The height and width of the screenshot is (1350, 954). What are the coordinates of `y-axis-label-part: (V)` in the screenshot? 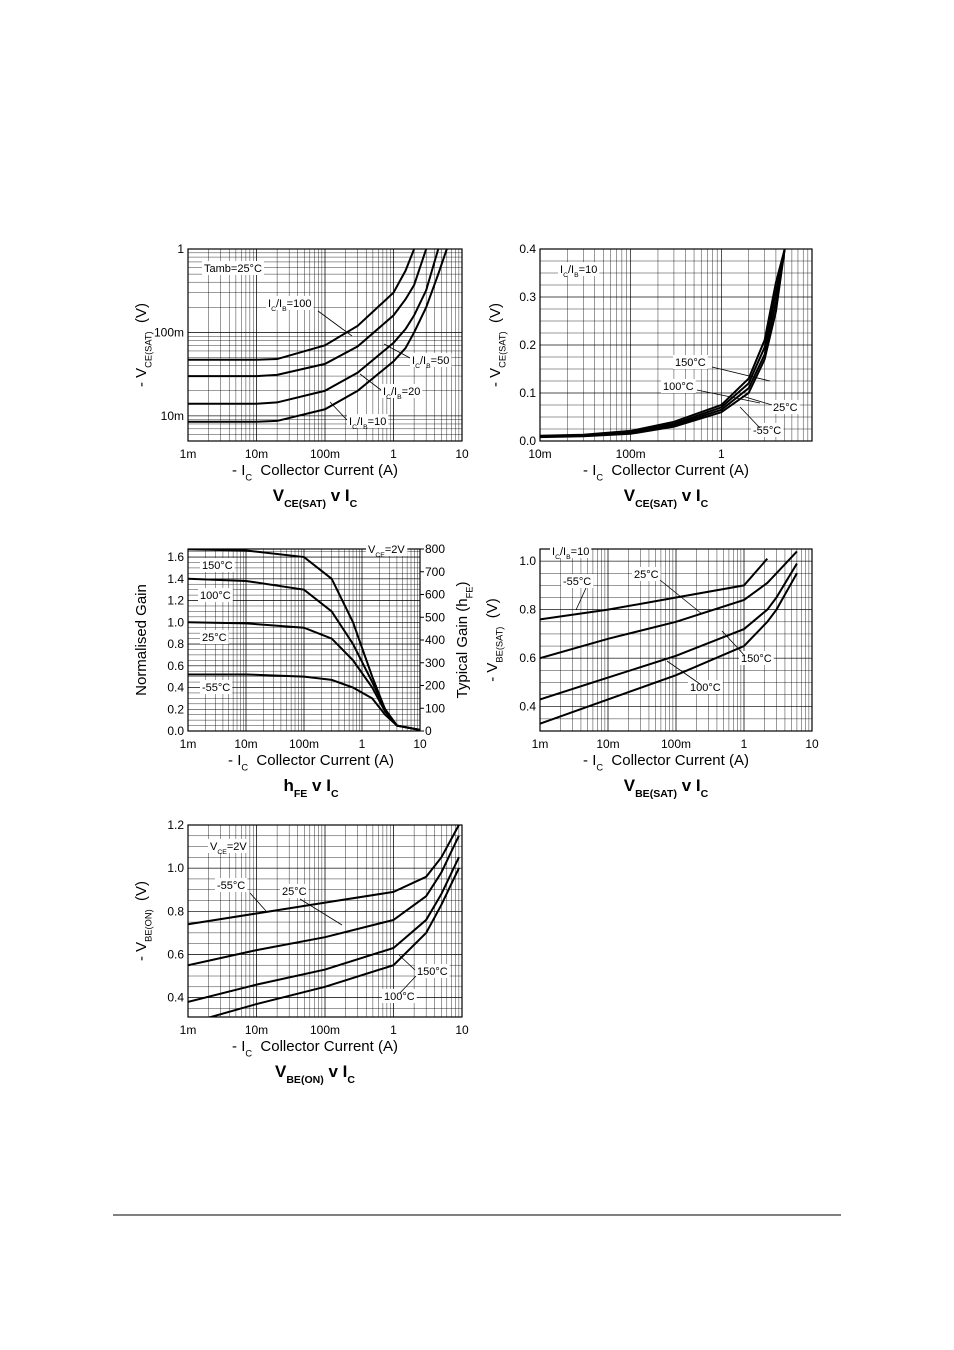 It's located at (495, 317).